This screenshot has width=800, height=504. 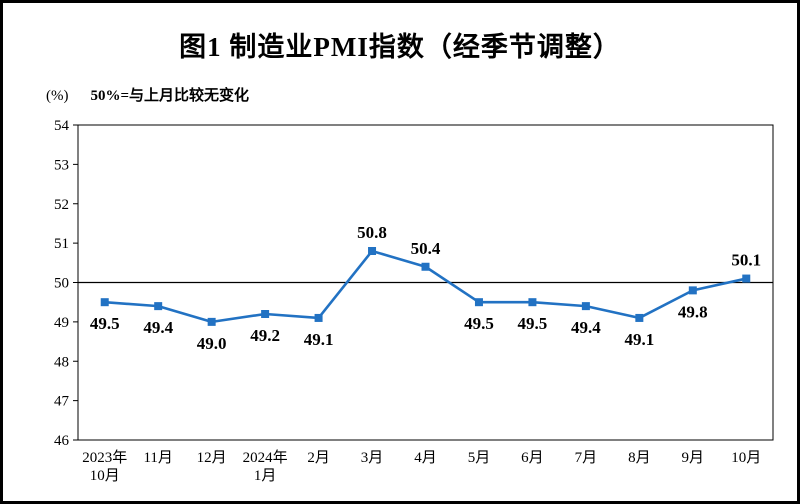 I want to click on y-tick-label: 49, so click(x=61, y=323).